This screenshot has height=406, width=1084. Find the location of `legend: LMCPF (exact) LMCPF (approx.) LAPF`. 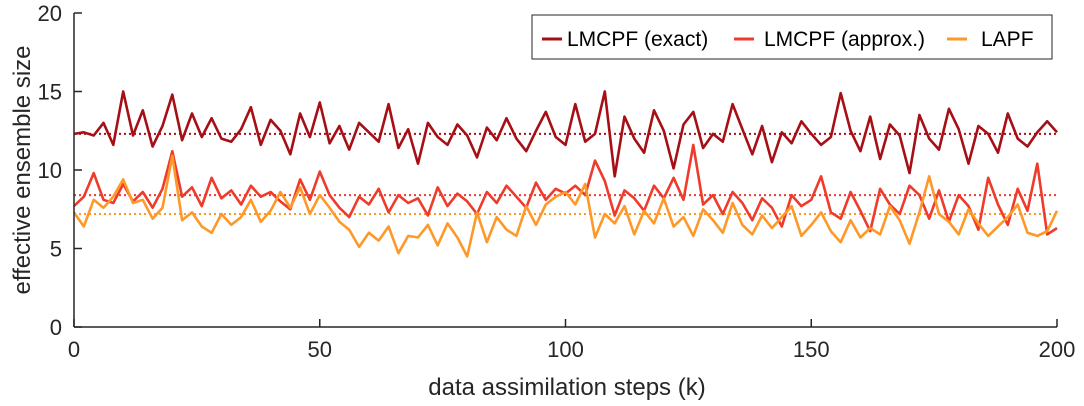

legend: LMCPF (exact) LMCPF (approx.) LAPF is located at coordinates (792, 37).